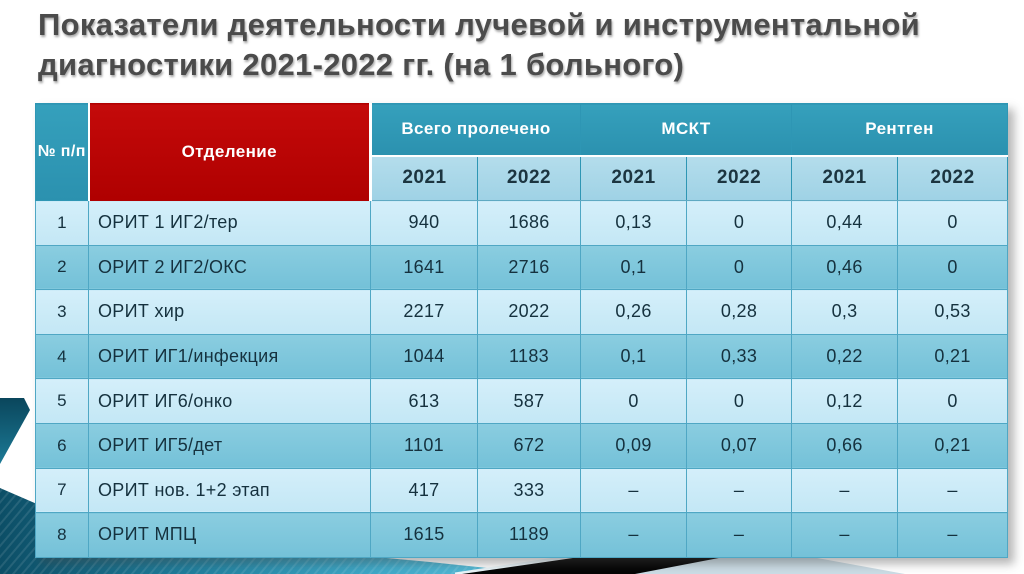  Describe the element at coordinates (900, 130) in the screenshot. I see `group-header-xray: Рентген` at that location.